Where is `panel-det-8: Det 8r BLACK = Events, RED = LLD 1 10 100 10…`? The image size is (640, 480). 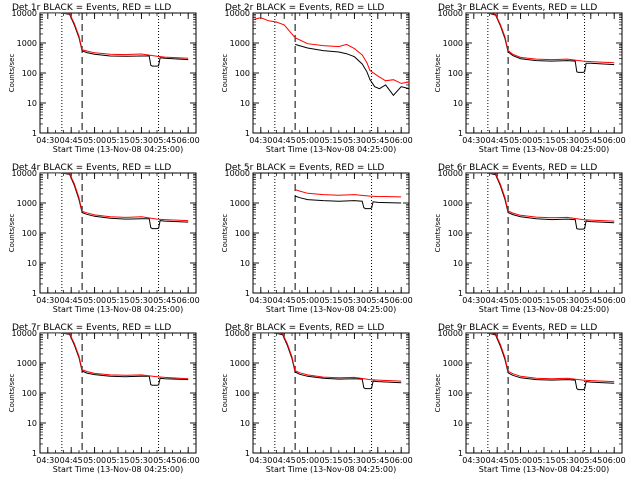 panel-det-8: Det 8r BLACK = Events, RED = LLD 1 10 100 10… is located at coordinates (317, 398).